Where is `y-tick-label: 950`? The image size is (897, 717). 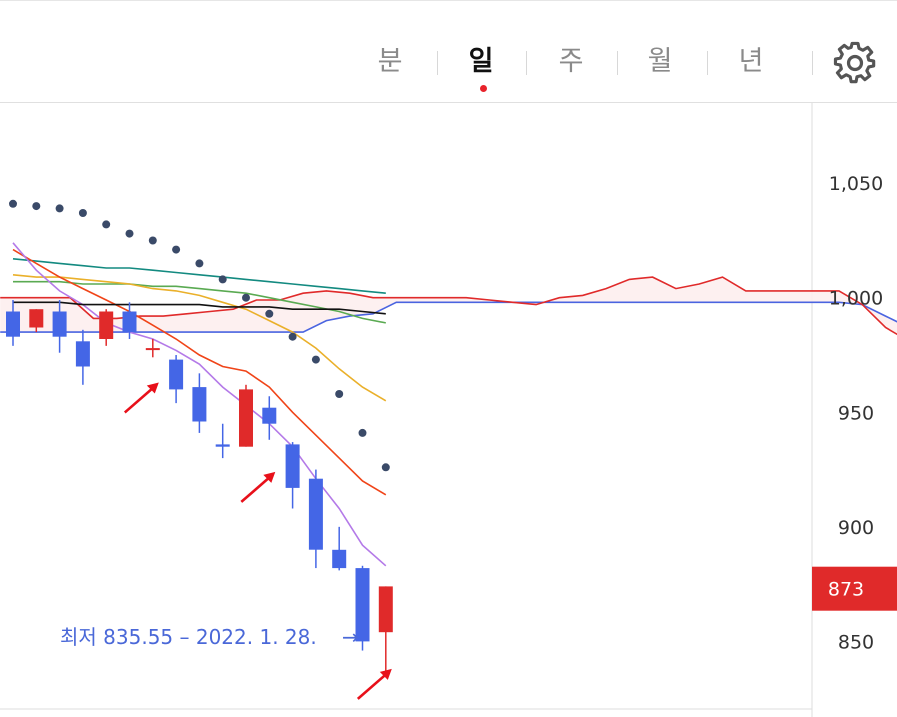
y-tick-label: 950 is located at coordinates (856, 413).